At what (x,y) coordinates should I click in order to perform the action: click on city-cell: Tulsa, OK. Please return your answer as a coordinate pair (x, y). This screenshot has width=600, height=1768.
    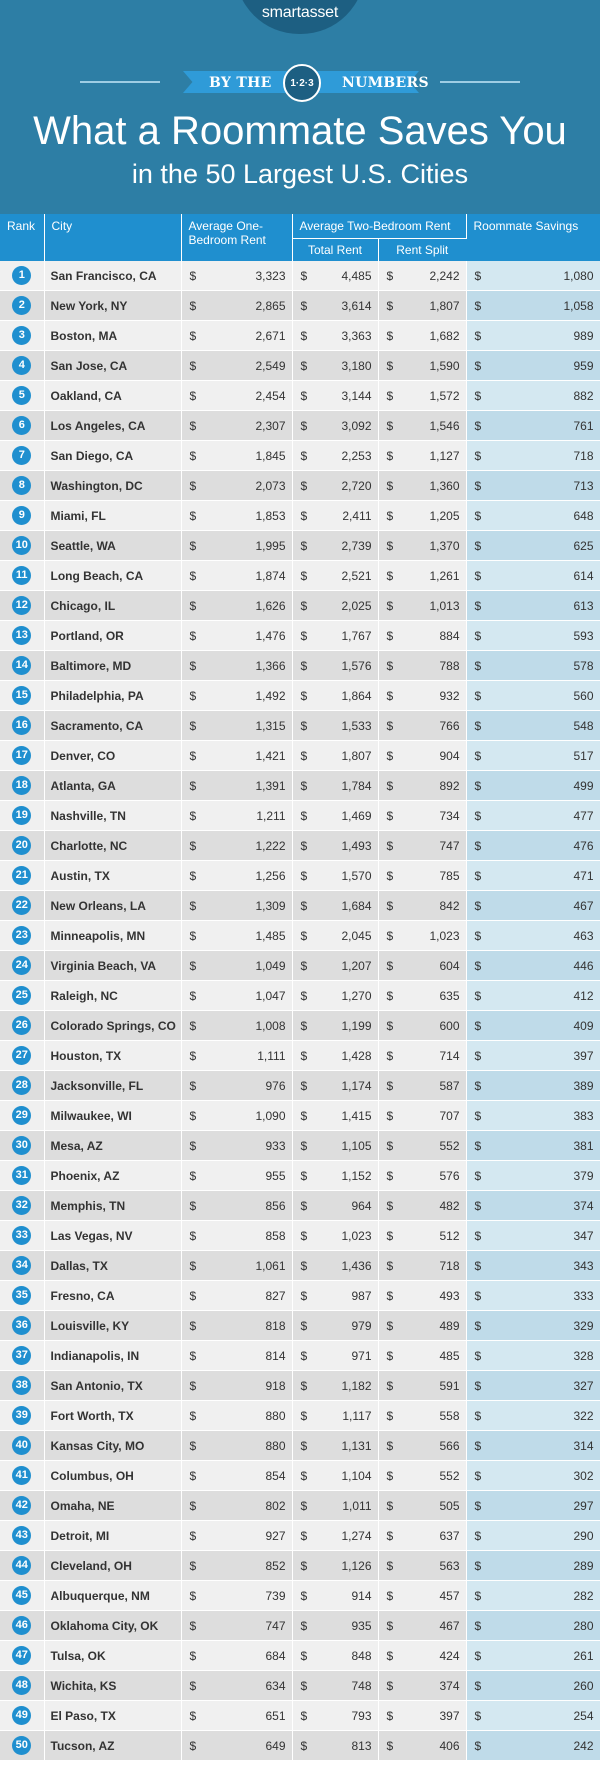
    Looking at the image, I should click on (113, 1655).